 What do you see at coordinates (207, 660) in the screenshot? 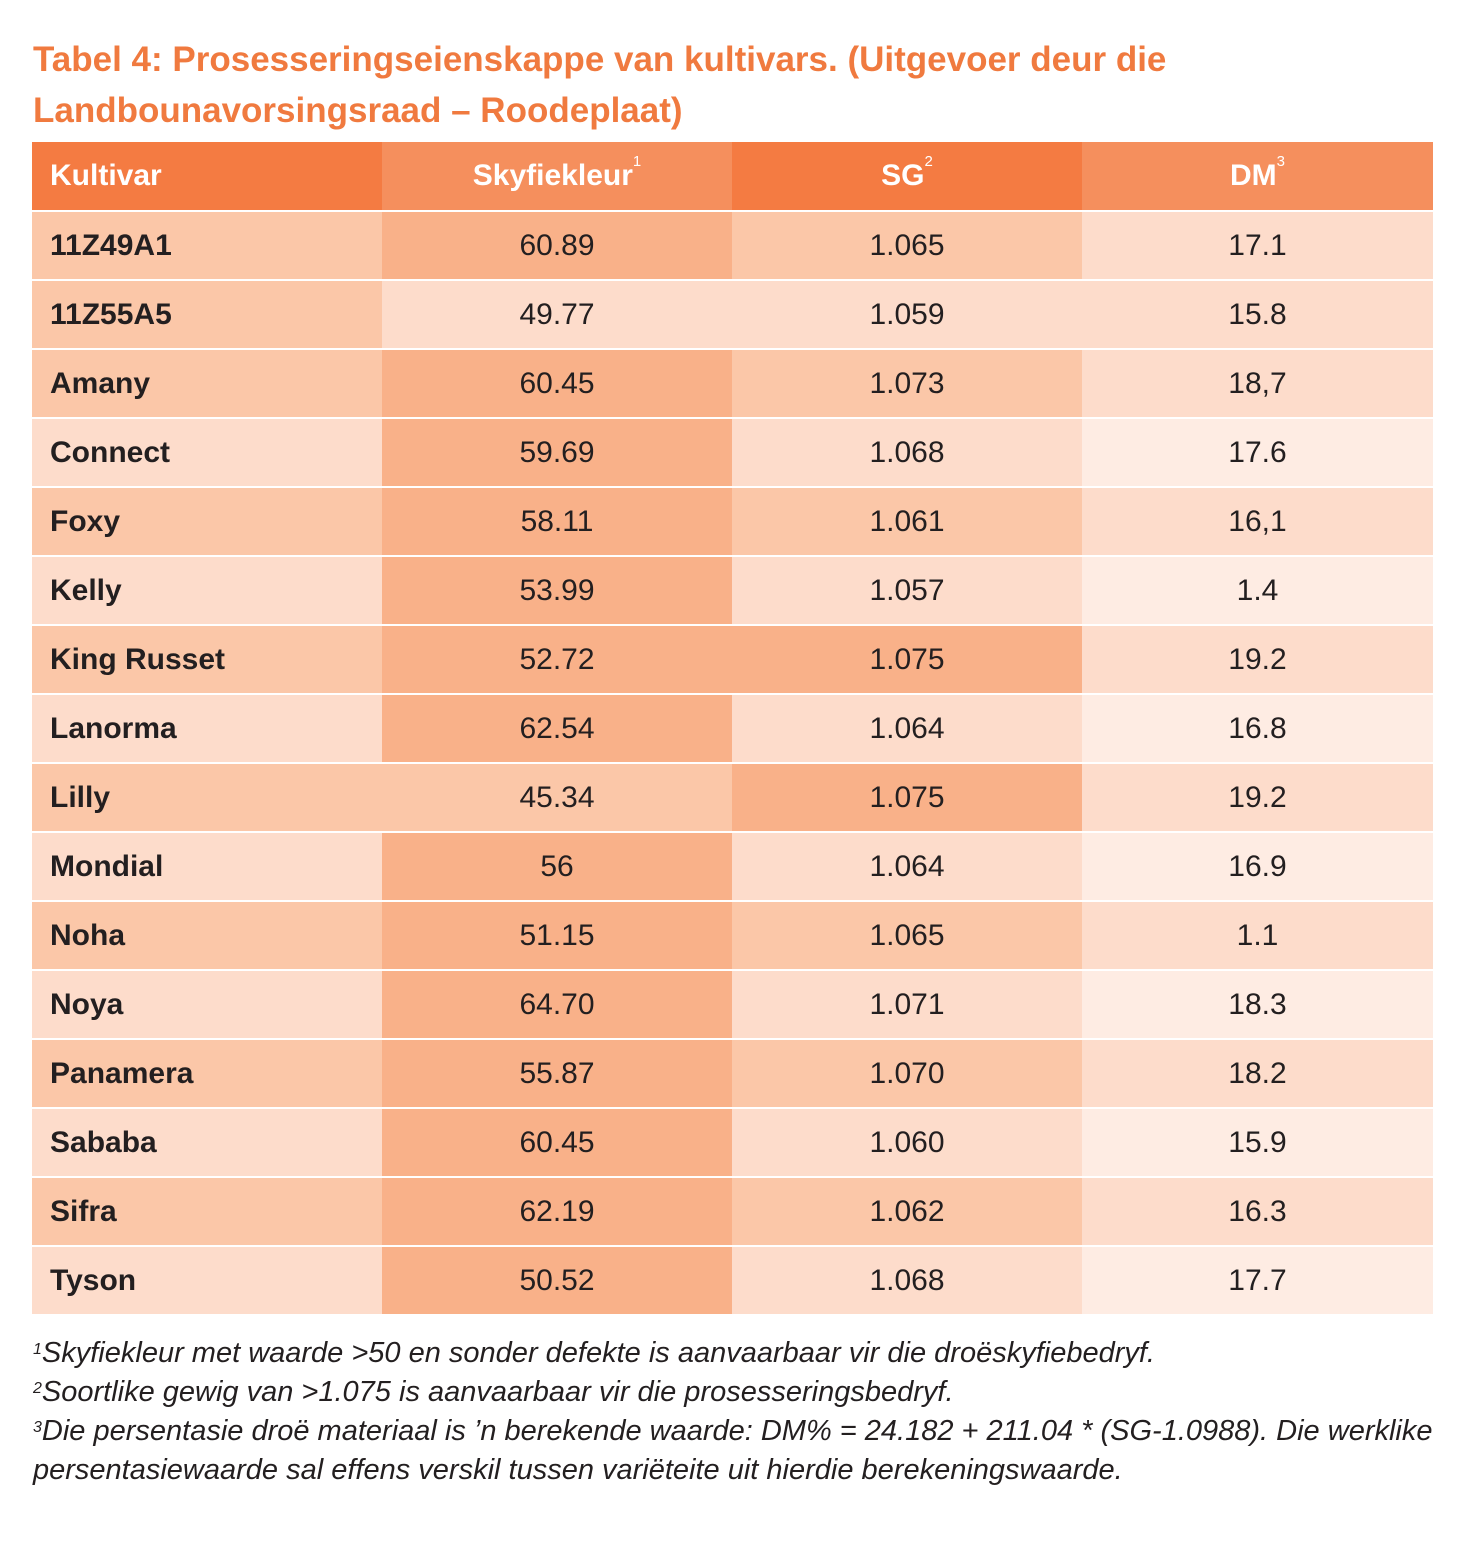
I see `cell-kultivar: King Russet` at bounding box center [207, 660].